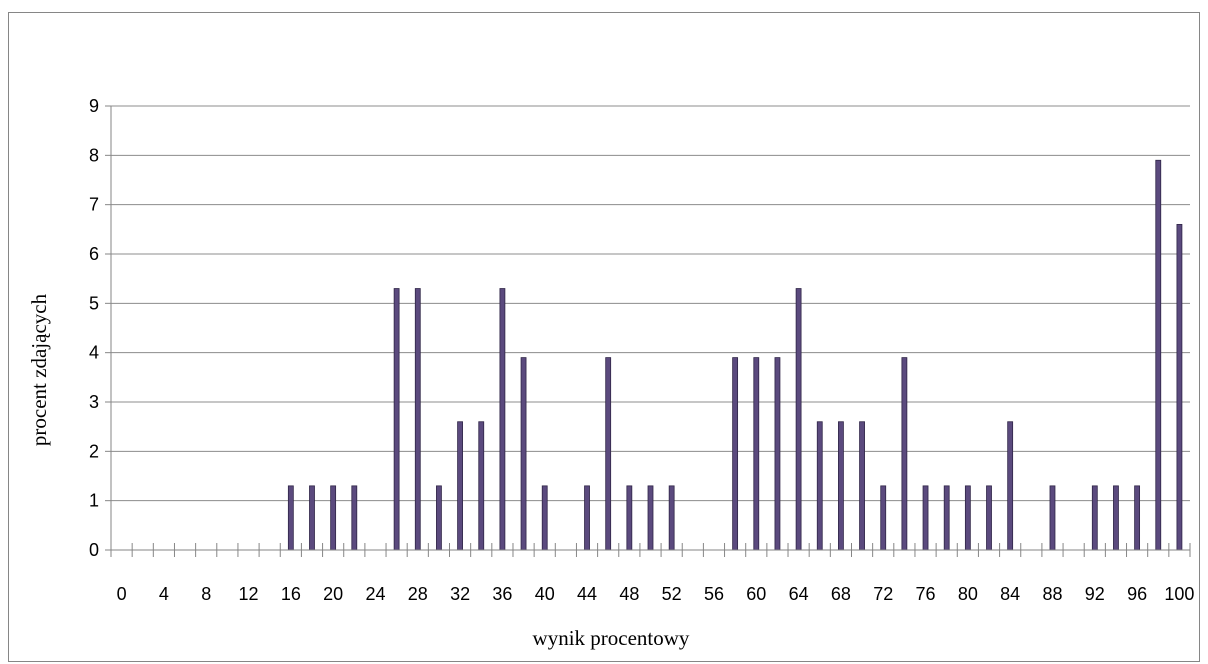  I want to click on x-tick-label: 52, so click(672, 594).